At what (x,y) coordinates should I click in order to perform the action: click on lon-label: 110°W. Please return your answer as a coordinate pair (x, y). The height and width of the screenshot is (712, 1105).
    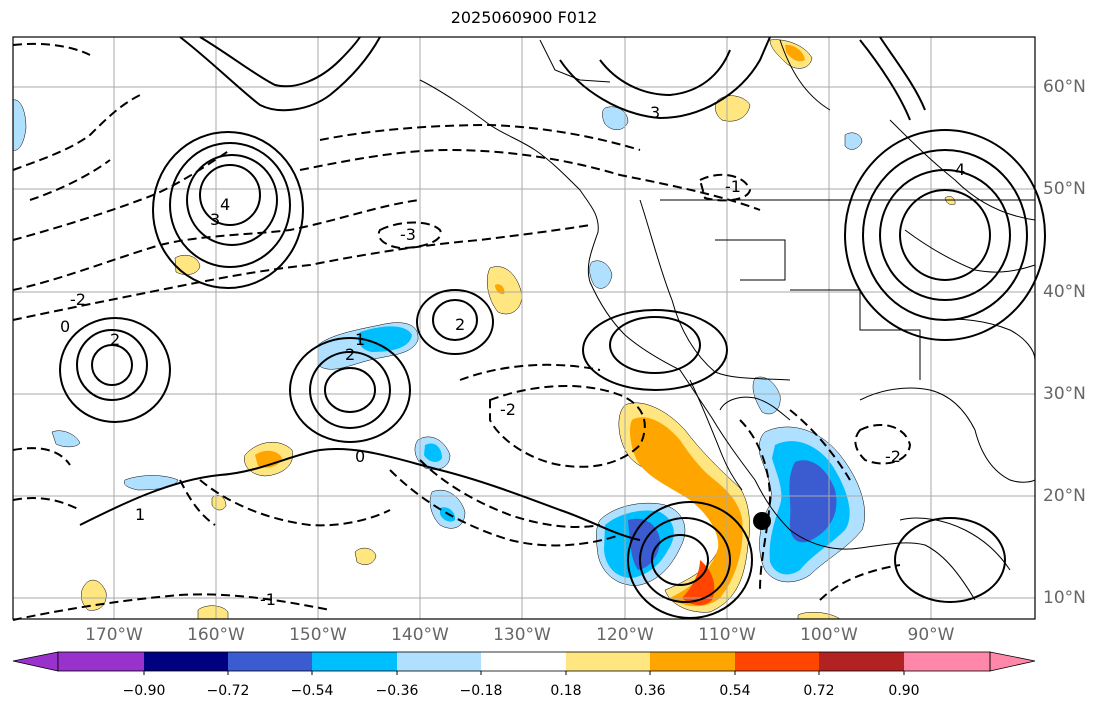
    Looking at the image, I should click on (727, 635).